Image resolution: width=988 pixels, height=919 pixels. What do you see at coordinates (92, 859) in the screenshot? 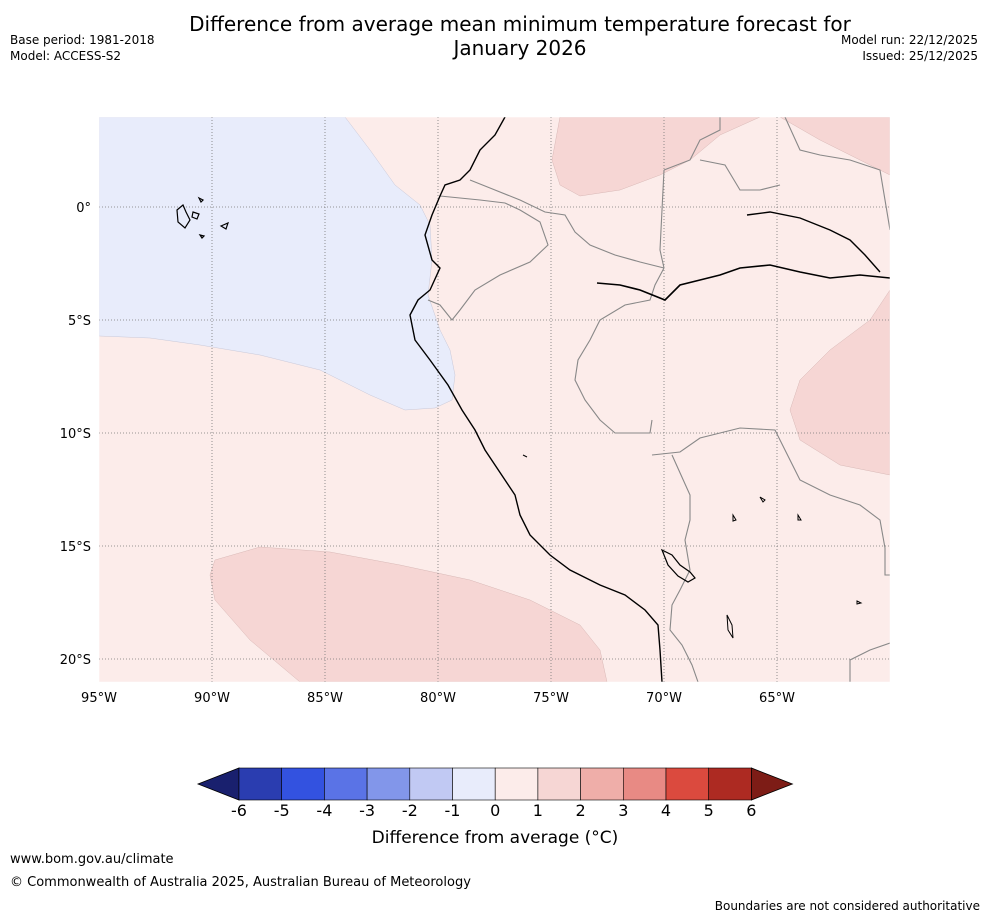
I see `source-url: www.bom.gov.au/climate` at bounding box center [92, 859].